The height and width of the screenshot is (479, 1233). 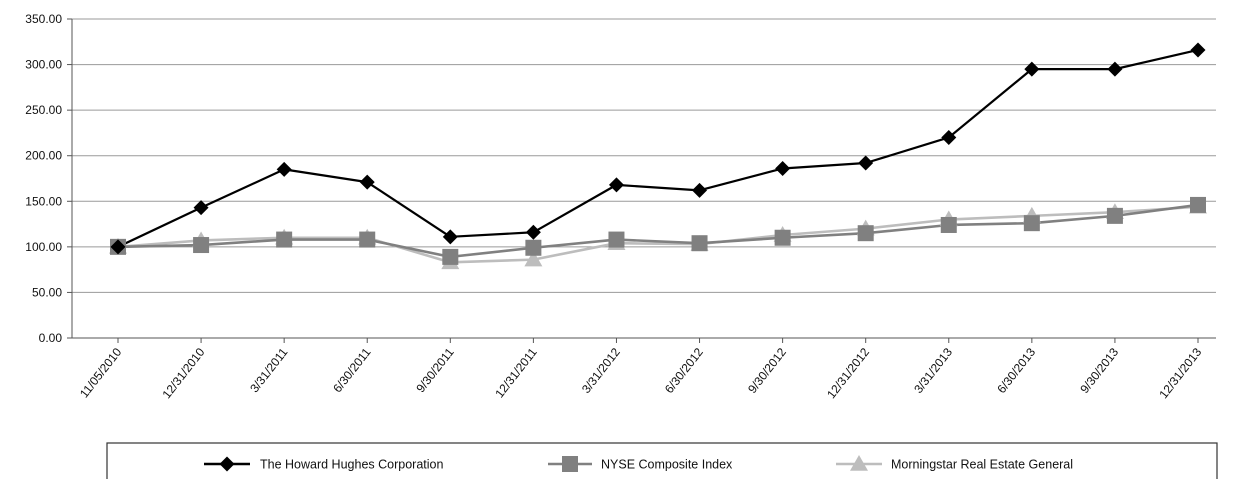 What do you see at coordinates (533, 258) in the screenshot?
I see `data-point-morningstar` at bounding box center [533, 258].